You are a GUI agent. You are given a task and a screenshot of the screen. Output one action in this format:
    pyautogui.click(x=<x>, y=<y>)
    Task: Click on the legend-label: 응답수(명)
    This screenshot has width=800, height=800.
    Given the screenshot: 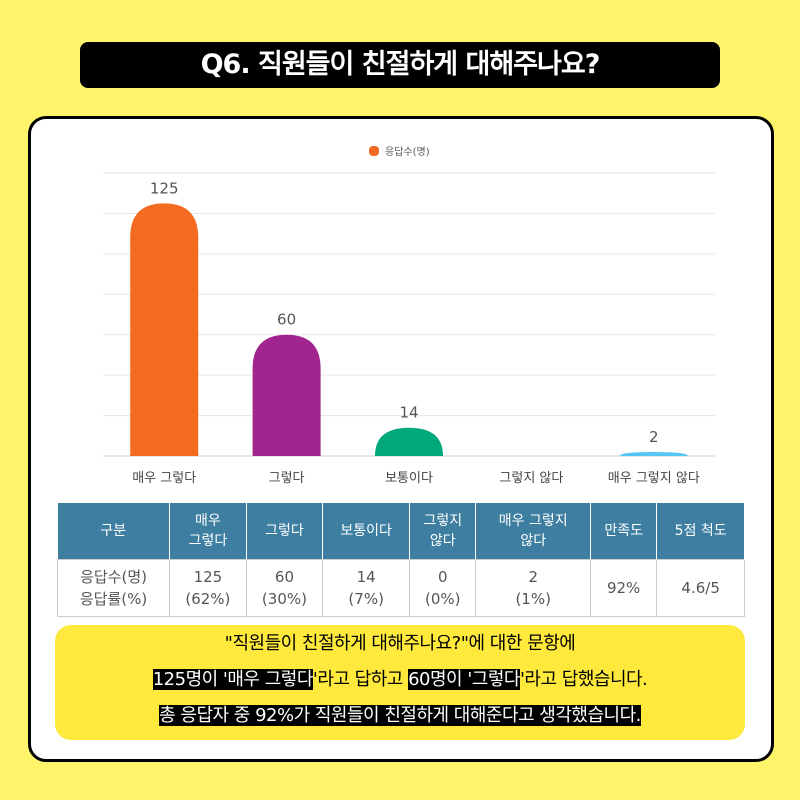 What is the action you would take?
    pyautogui.click(x=407, y=152)
    